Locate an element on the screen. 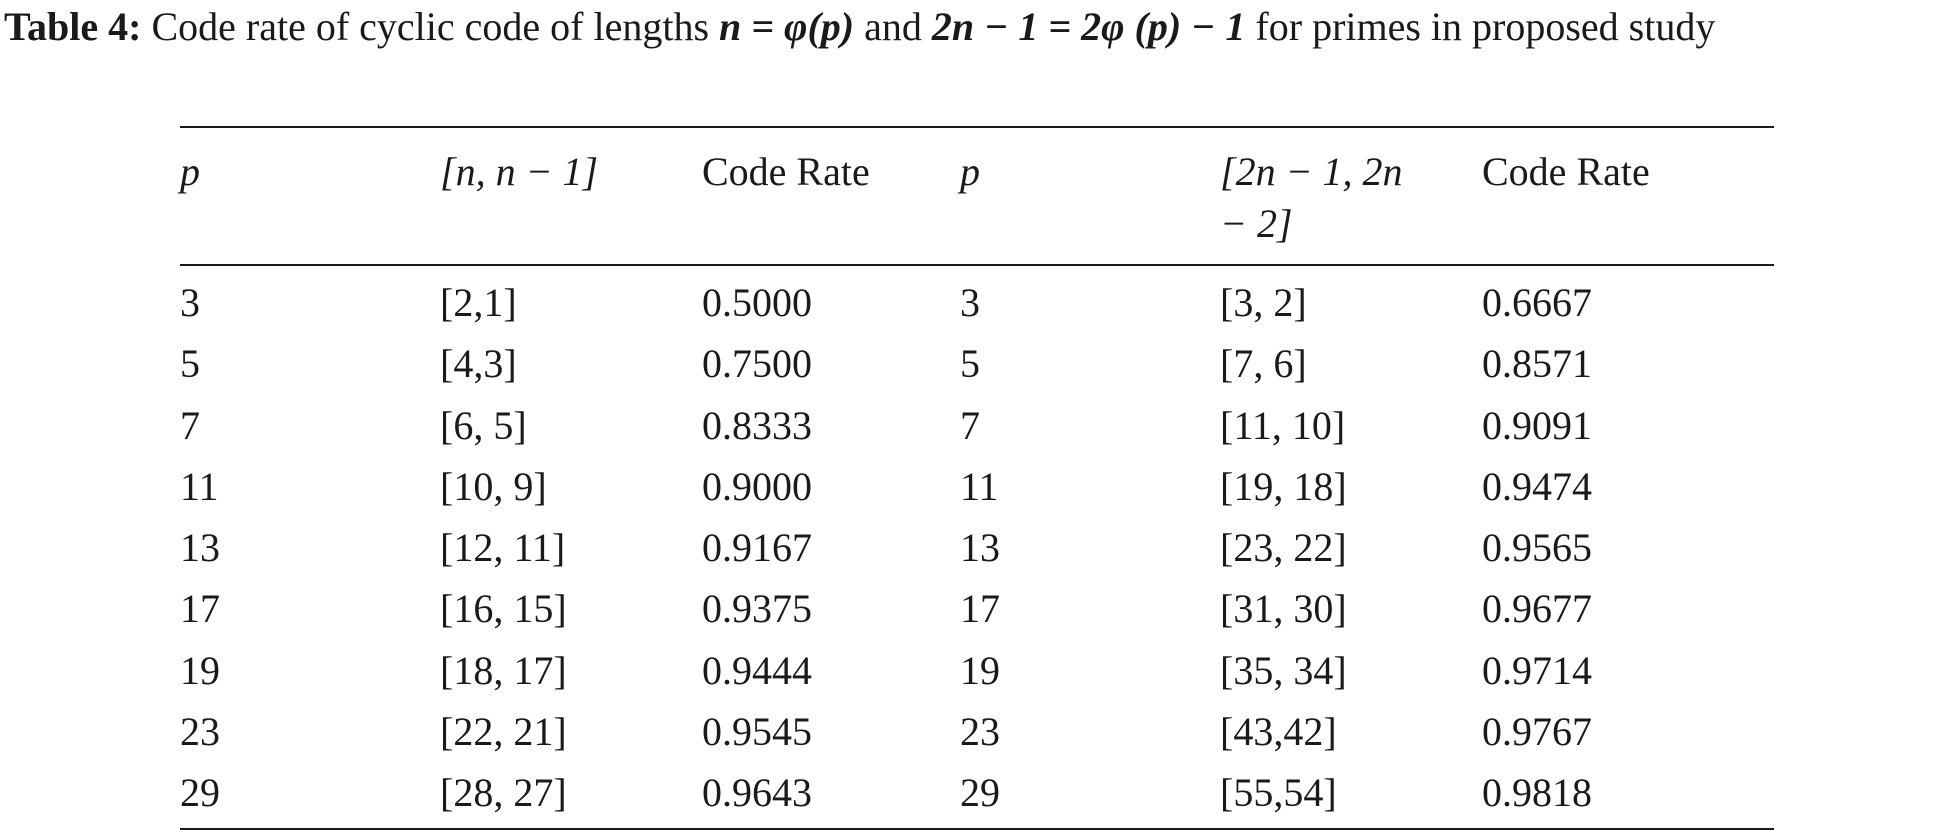  p-cell: 19 is located at coordinates (200, 670).